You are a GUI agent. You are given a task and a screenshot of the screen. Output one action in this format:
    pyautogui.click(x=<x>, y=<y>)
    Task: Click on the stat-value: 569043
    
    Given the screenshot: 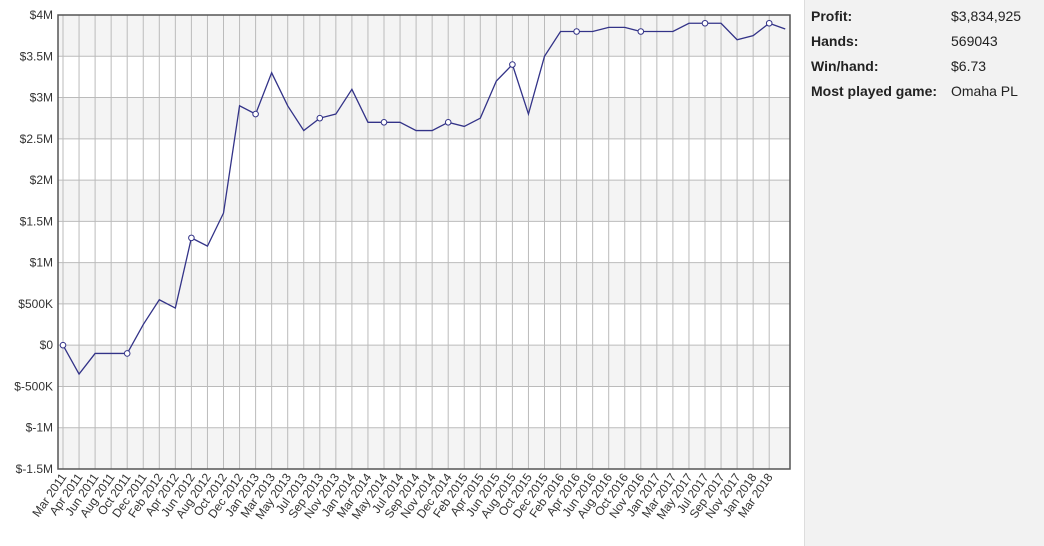 What is the action you would take?
    pyautogui.click(x=974, y=41)
    